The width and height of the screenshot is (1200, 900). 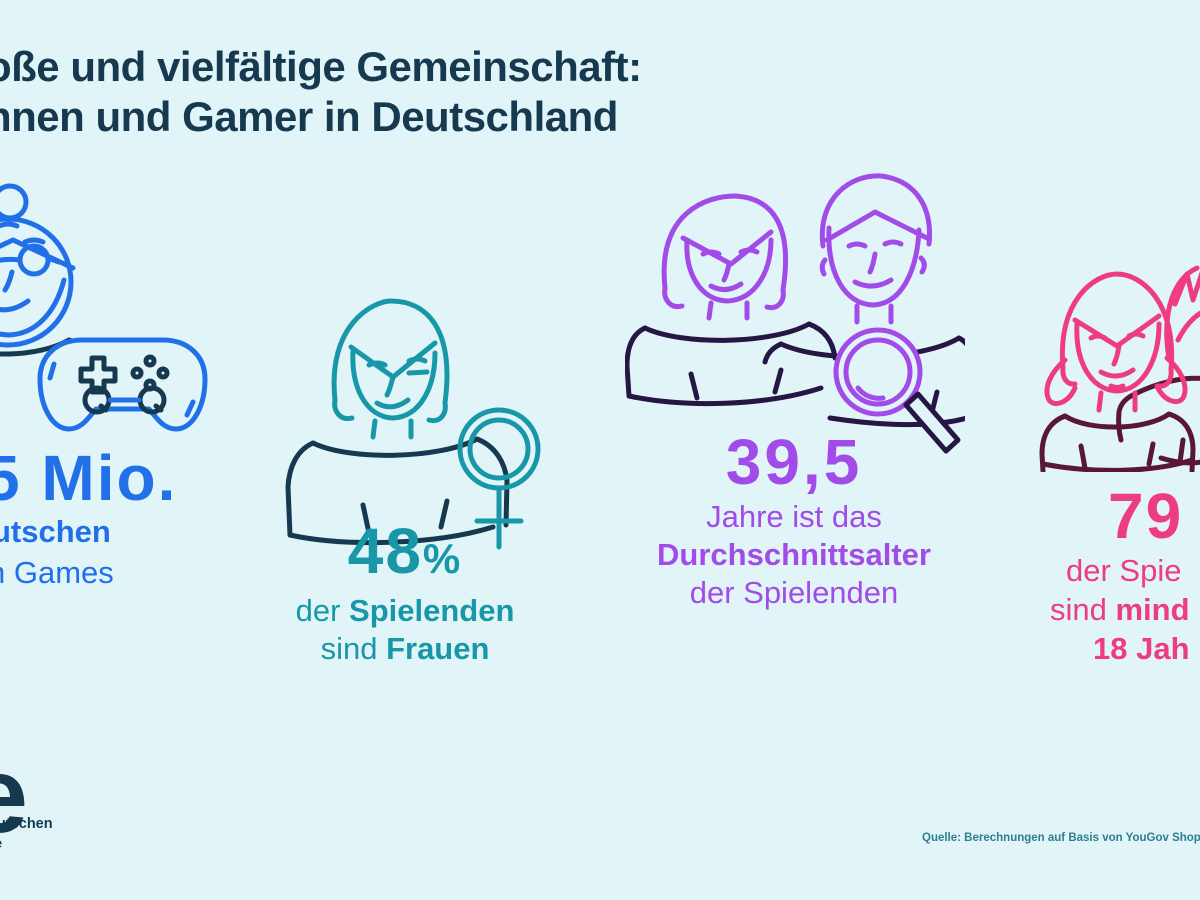 What do you see at coordinates (442, 558) in the screenshot?
I see `percent-sign: %` at bounding box center [442, 558].